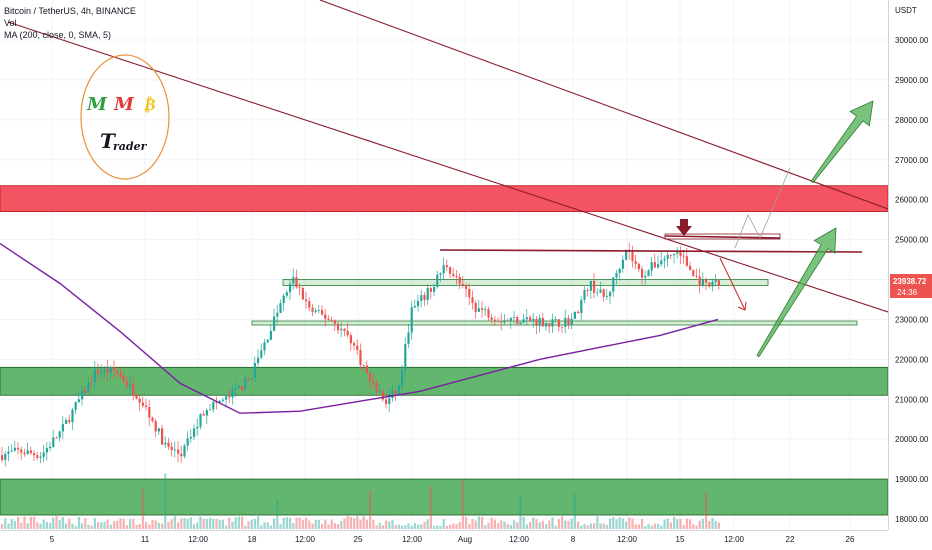 The image size is (932, 550). What do you see at coordinates (52, 539) in the screenshot?
I see `x-tick-label: 5` at bounding box center [52, 539].